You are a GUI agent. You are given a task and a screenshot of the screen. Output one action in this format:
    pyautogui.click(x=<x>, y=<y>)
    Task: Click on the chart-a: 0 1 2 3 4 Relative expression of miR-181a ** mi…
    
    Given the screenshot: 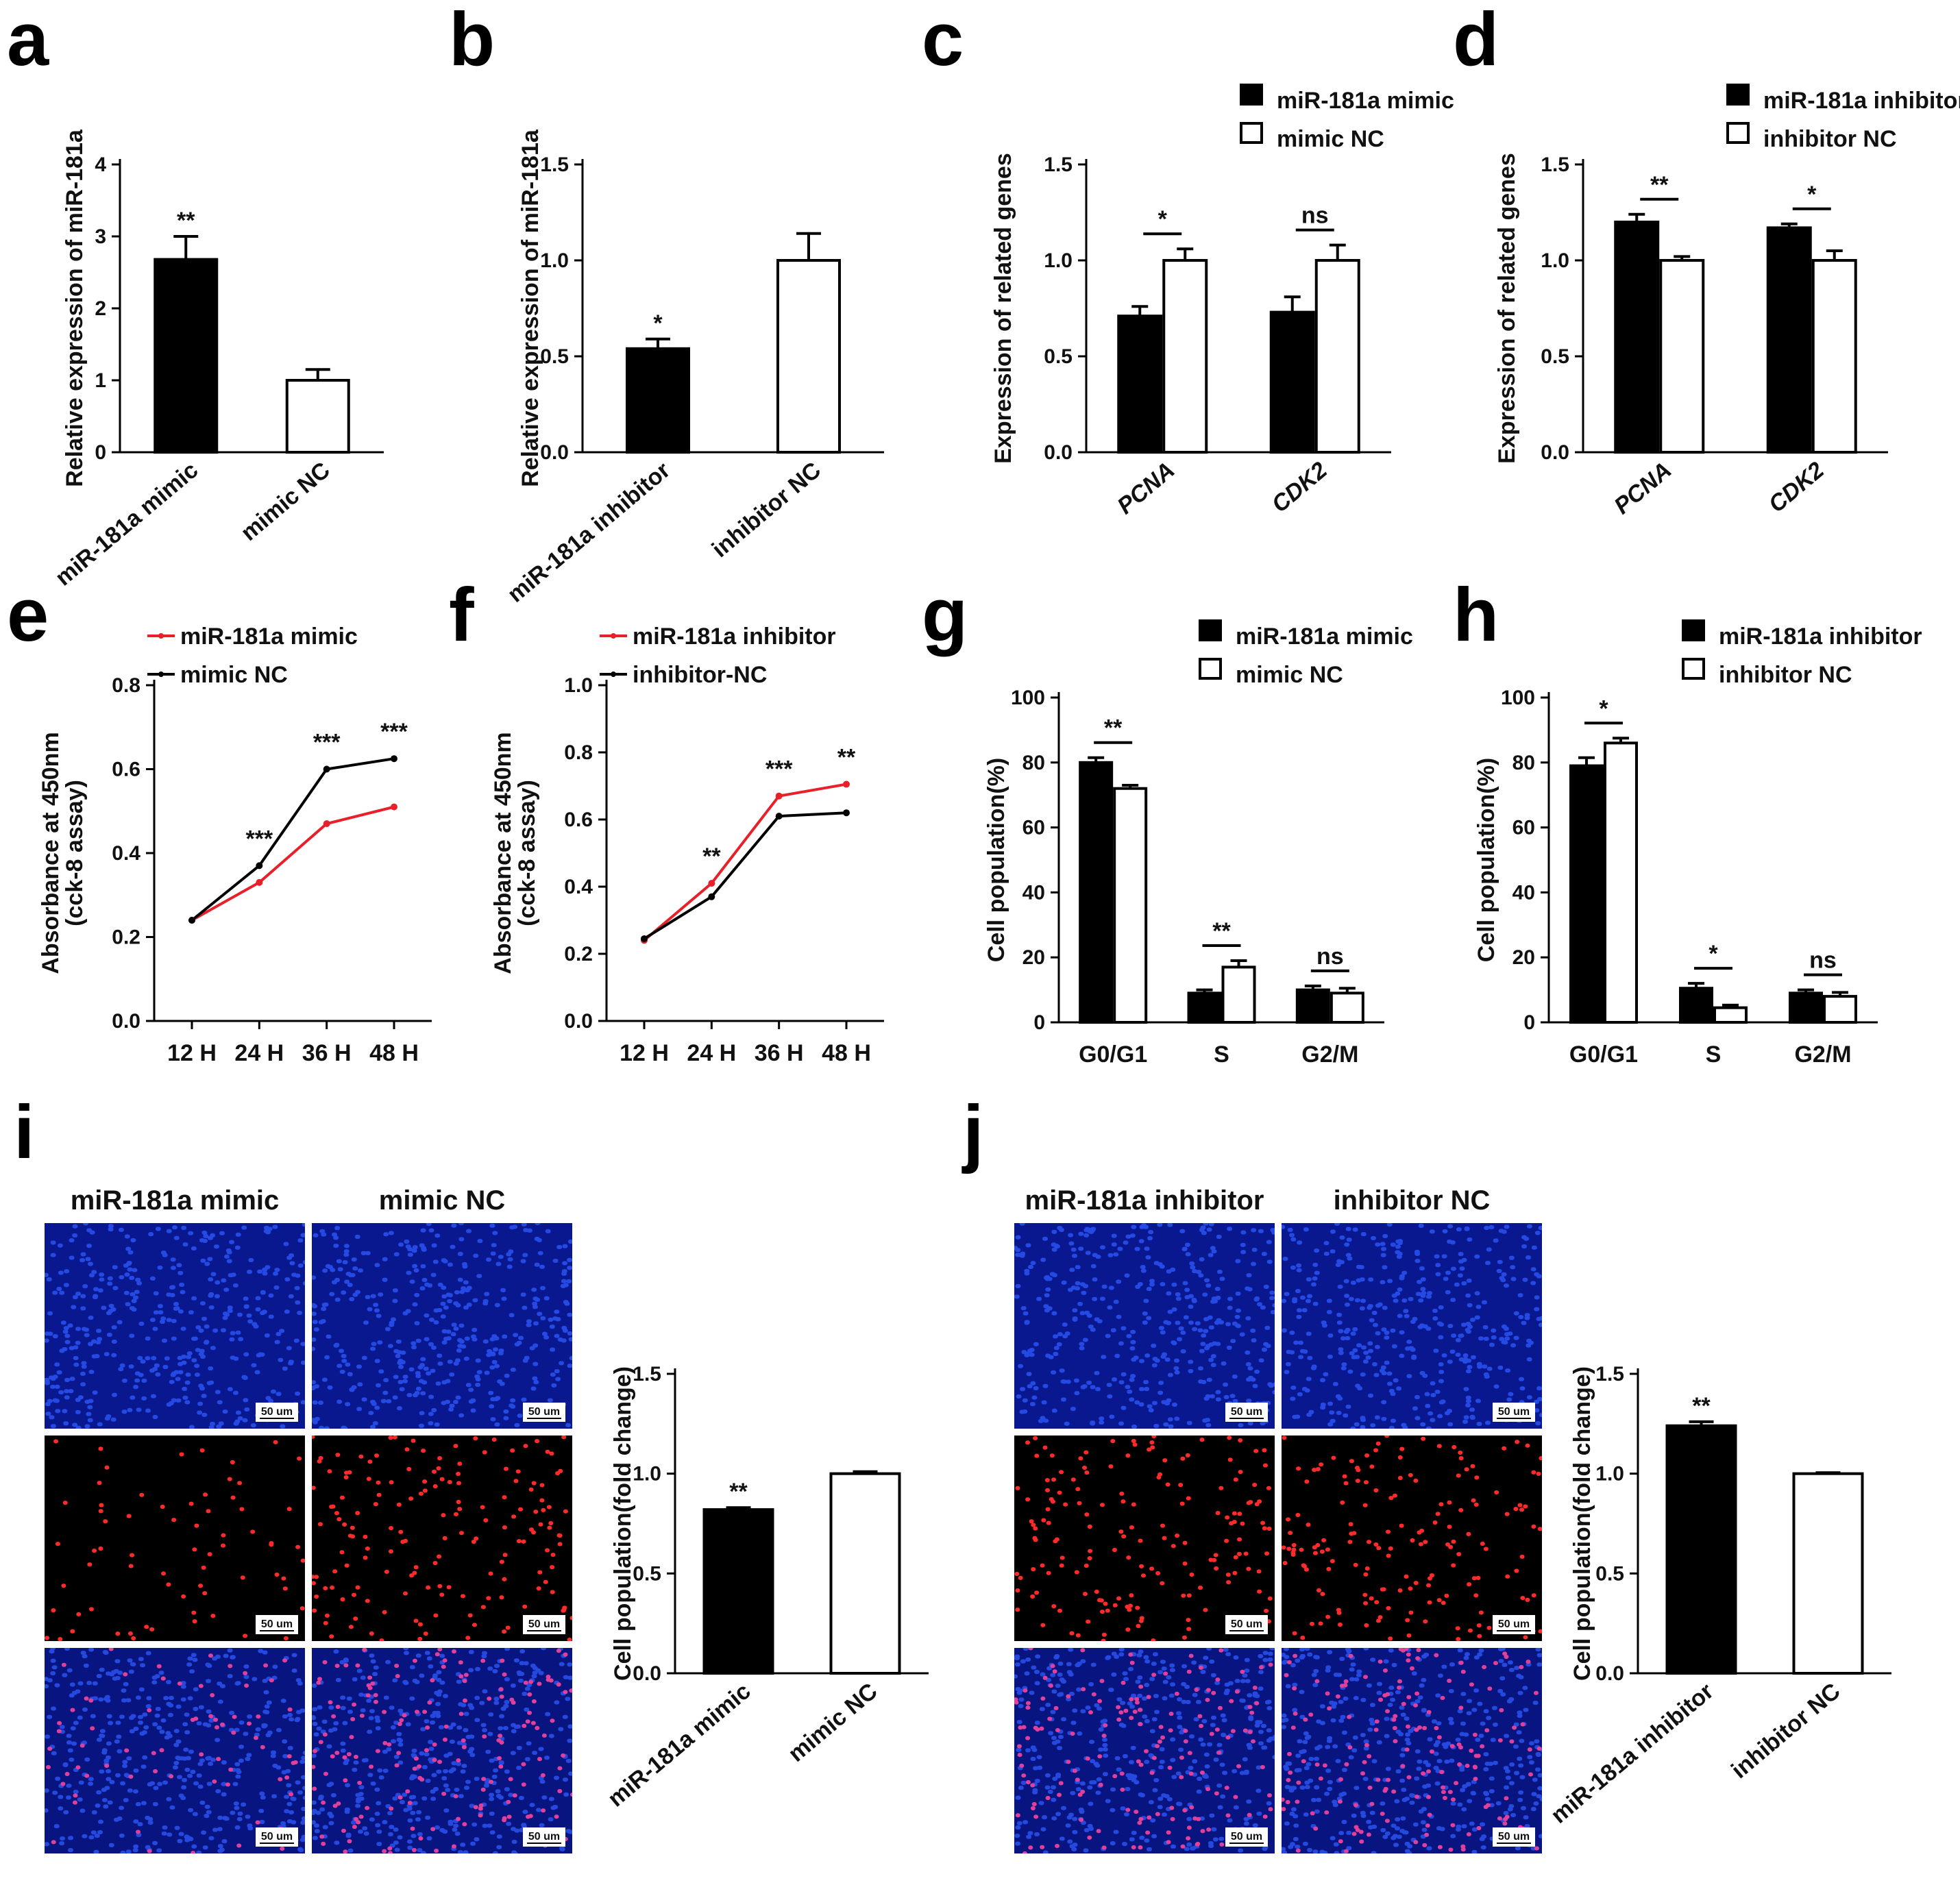 What is the action you would take?
    pyautogui.click(x=217, y=360)
    